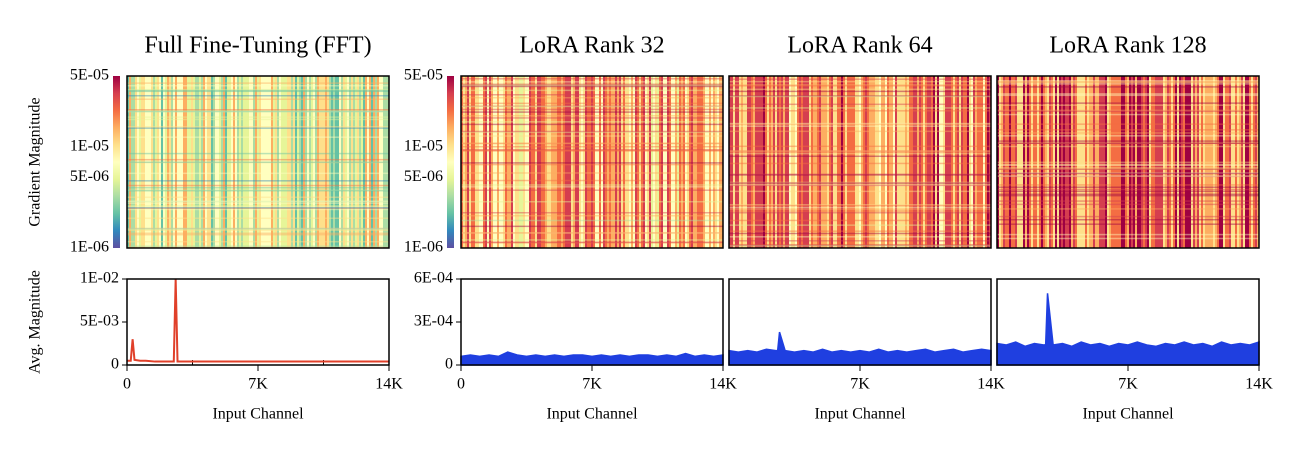 Image resolution: width=1304 pixels, height=461 pixels. Describe the element at coordinates (860, 322) in the screenshot. I see `plot-frame` at that location.